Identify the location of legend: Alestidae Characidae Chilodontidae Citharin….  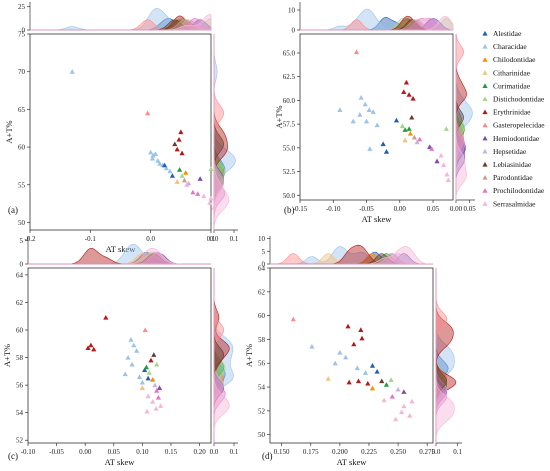
(513, 118).